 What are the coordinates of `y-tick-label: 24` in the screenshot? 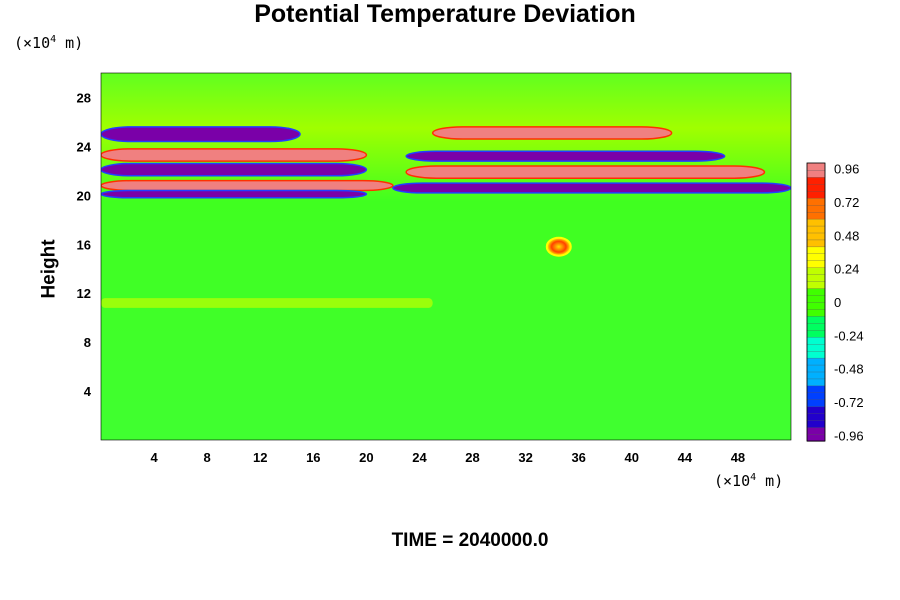 It's located at (84, 146).